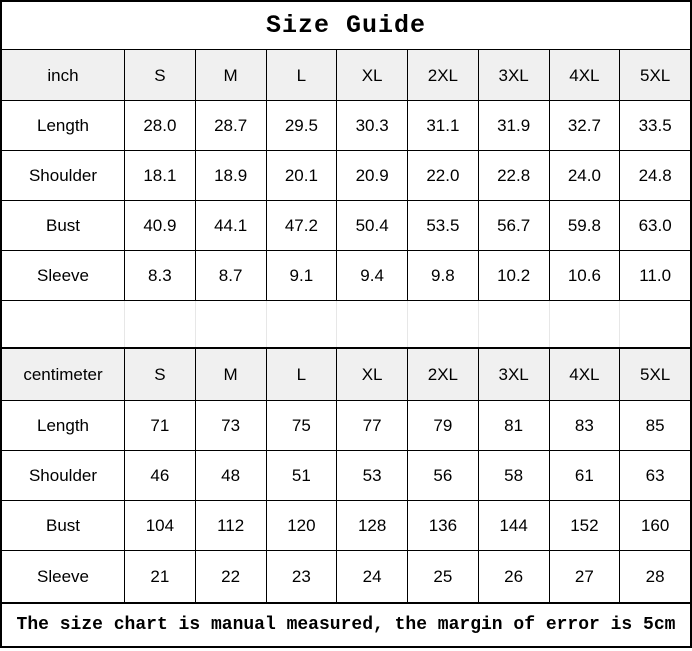  I want to click on size-value-cell: 59.8, so click(585, 225).